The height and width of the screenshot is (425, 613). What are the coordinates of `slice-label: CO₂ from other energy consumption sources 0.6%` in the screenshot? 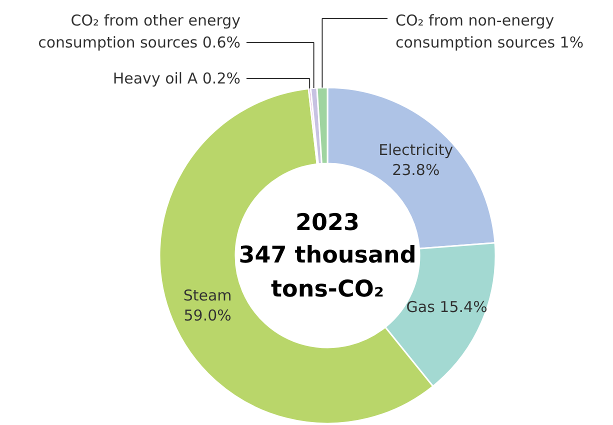 It's located at (139, 32).